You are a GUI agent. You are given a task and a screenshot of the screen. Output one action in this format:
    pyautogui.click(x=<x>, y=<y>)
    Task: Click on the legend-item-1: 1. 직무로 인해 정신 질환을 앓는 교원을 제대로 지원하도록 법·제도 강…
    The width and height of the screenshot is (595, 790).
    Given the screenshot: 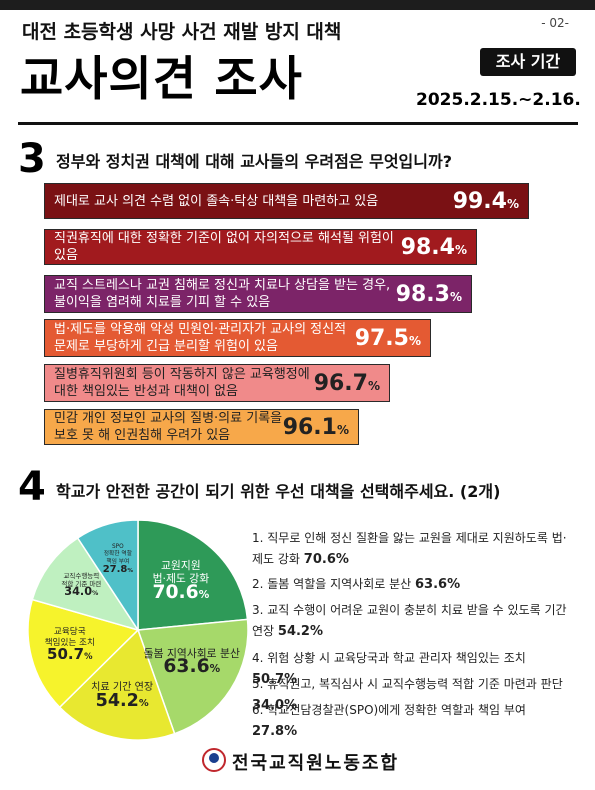 What is the action you would take?
    pyautogui.click(x=409, y=549)
    